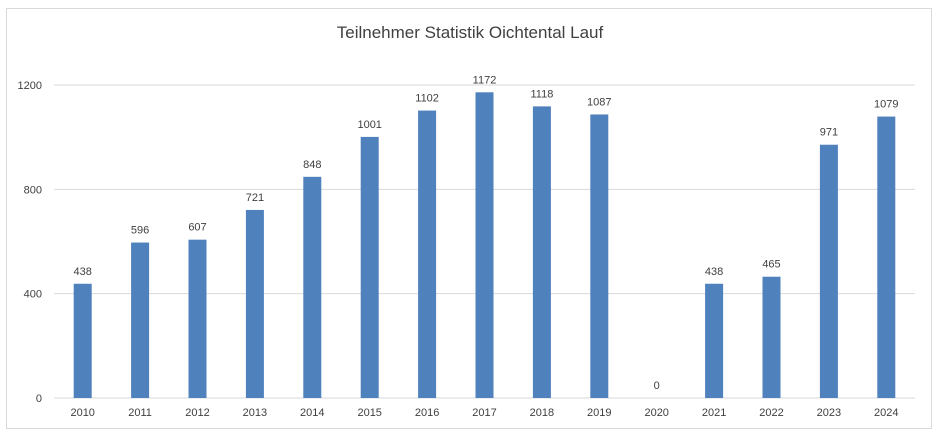 This screenshot has width=939, height=439. I want to click on y-tick-label: 400, so click(33, 295).